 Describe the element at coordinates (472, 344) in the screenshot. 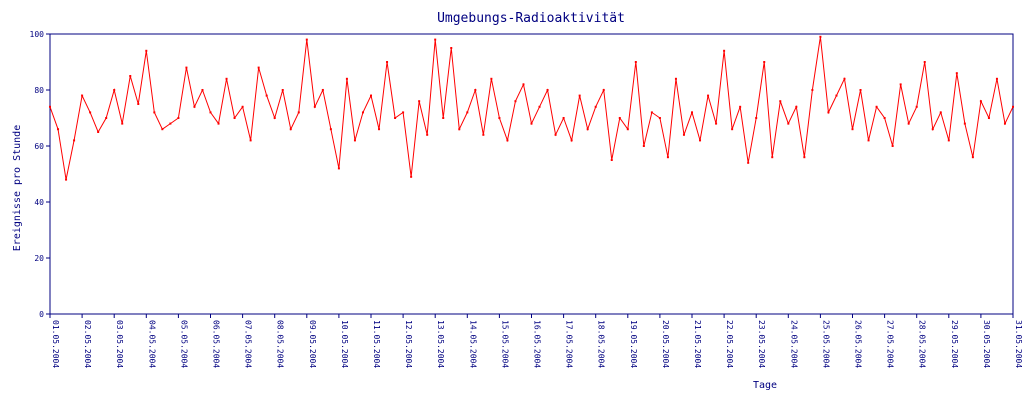

I see `x-tick-label: 14.05.2004` at that location.